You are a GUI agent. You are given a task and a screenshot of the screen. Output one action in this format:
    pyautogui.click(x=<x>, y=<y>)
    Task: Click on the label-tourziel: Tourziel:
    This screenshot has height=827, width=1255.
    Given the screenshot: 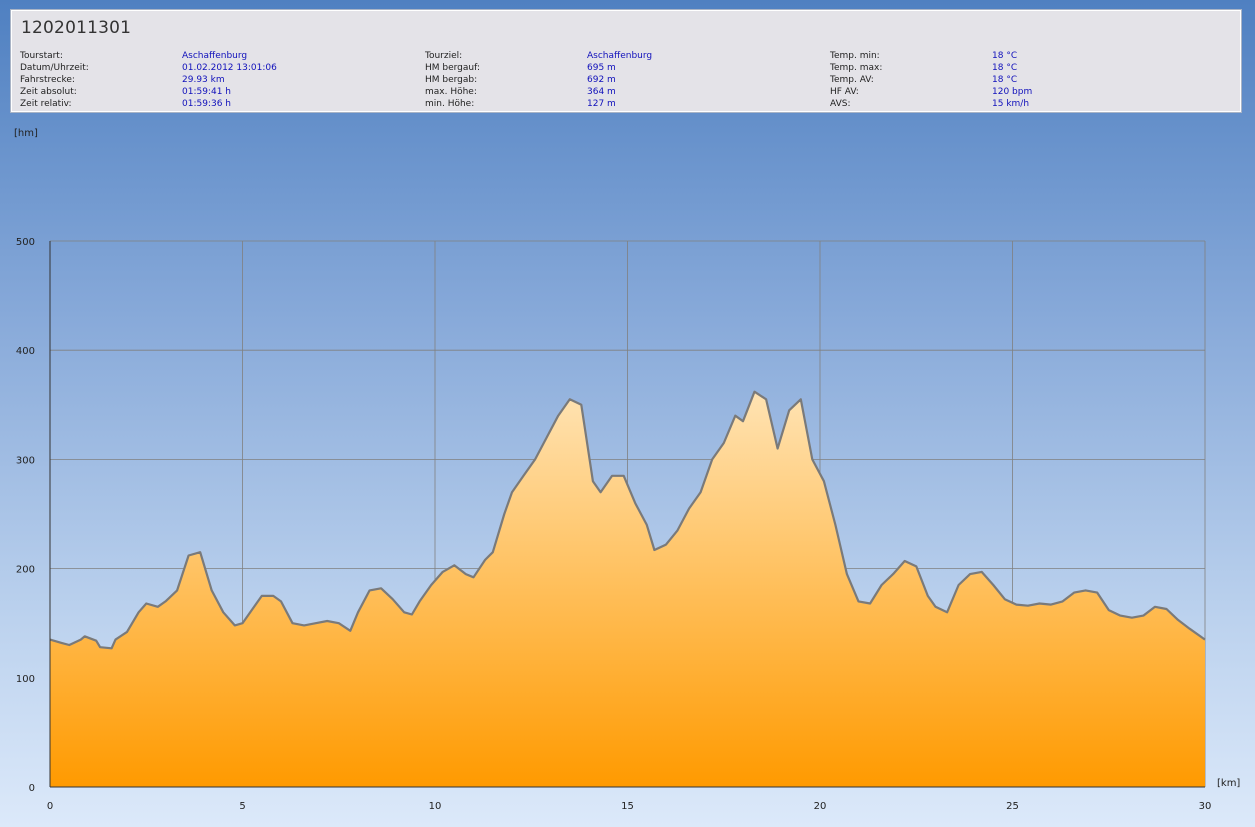 What is the action you would take?
    pyautogui.click(x=444, y=56)
    